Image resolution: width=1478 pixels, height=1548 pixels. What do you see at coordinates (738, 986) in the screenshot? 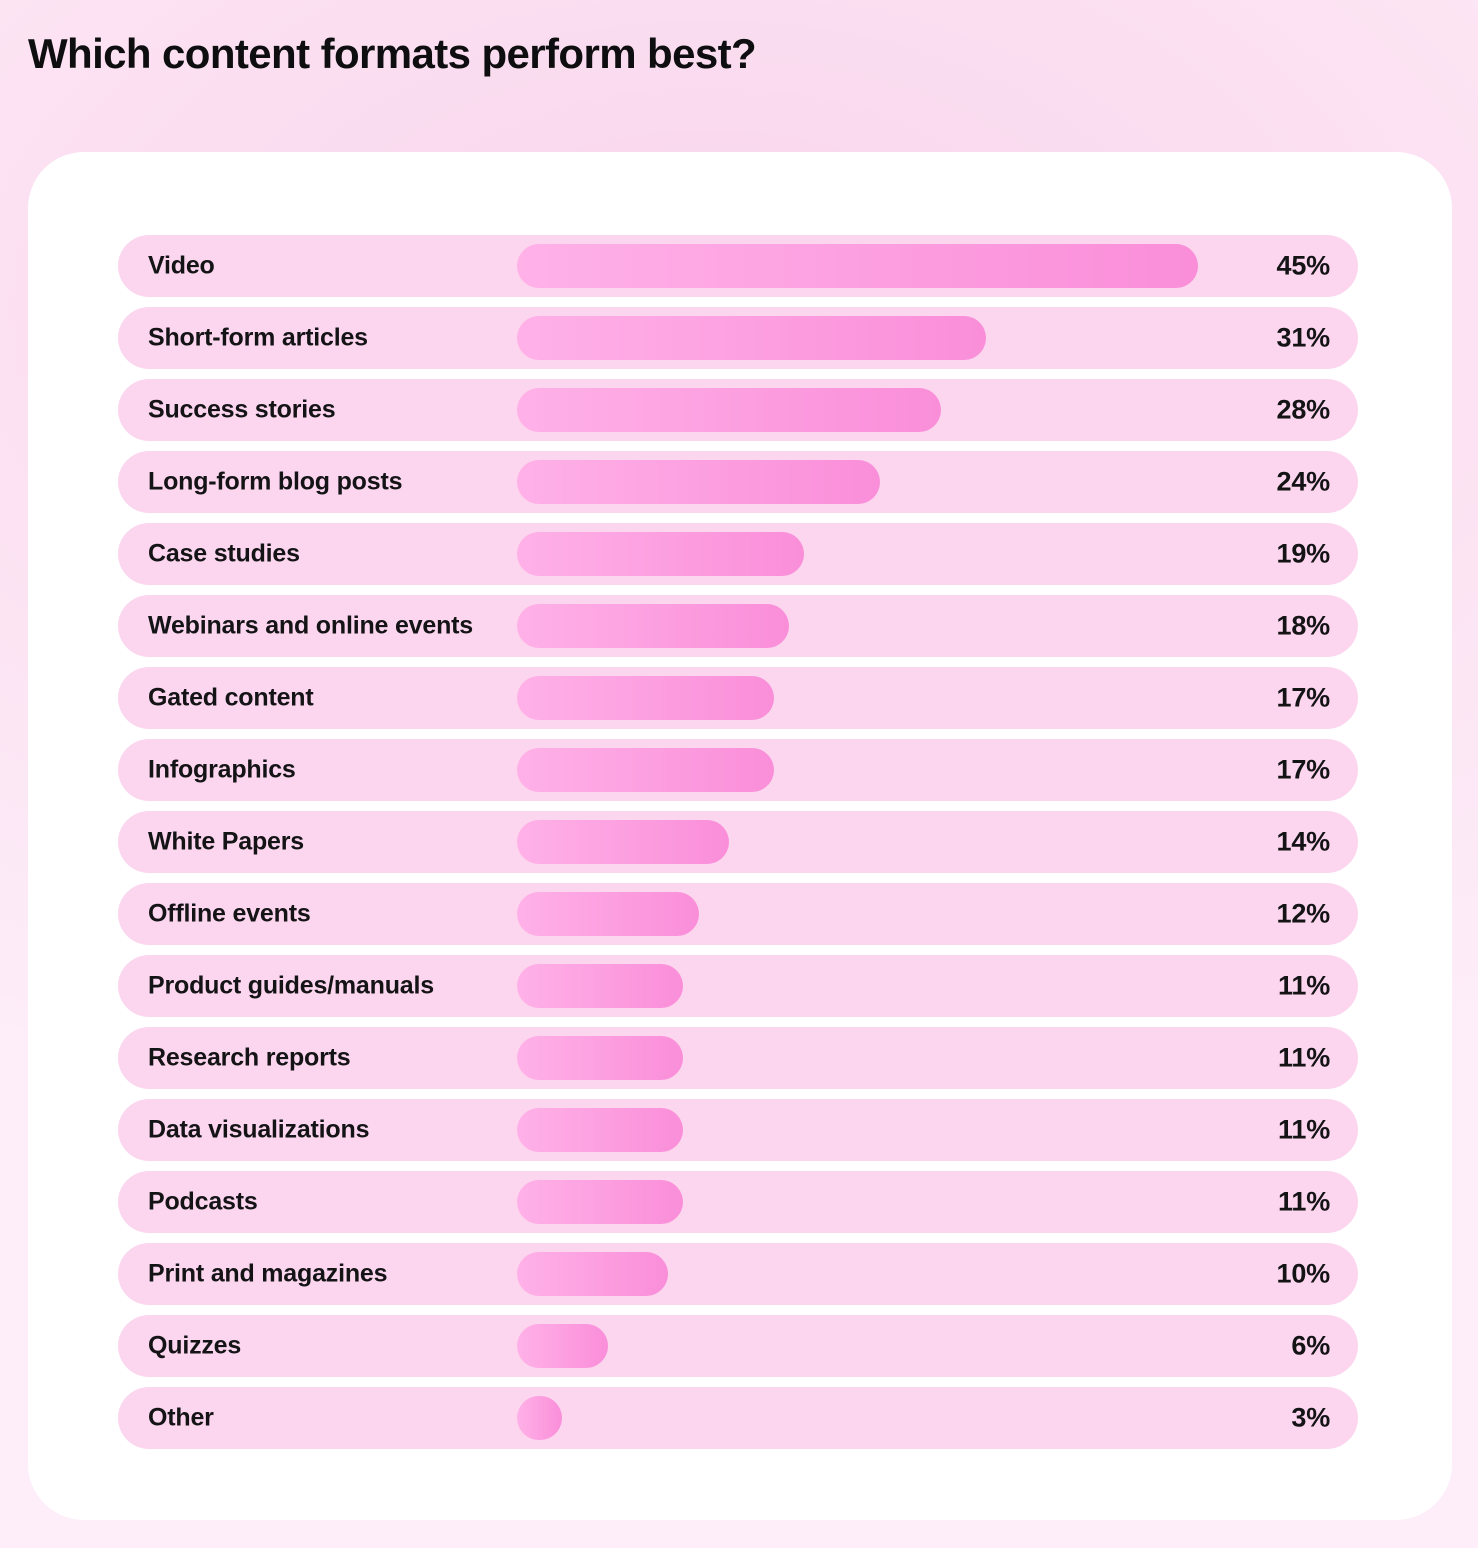
I see `chart-row: Product guides/manuals 11%` at bounding box center [738, 986].